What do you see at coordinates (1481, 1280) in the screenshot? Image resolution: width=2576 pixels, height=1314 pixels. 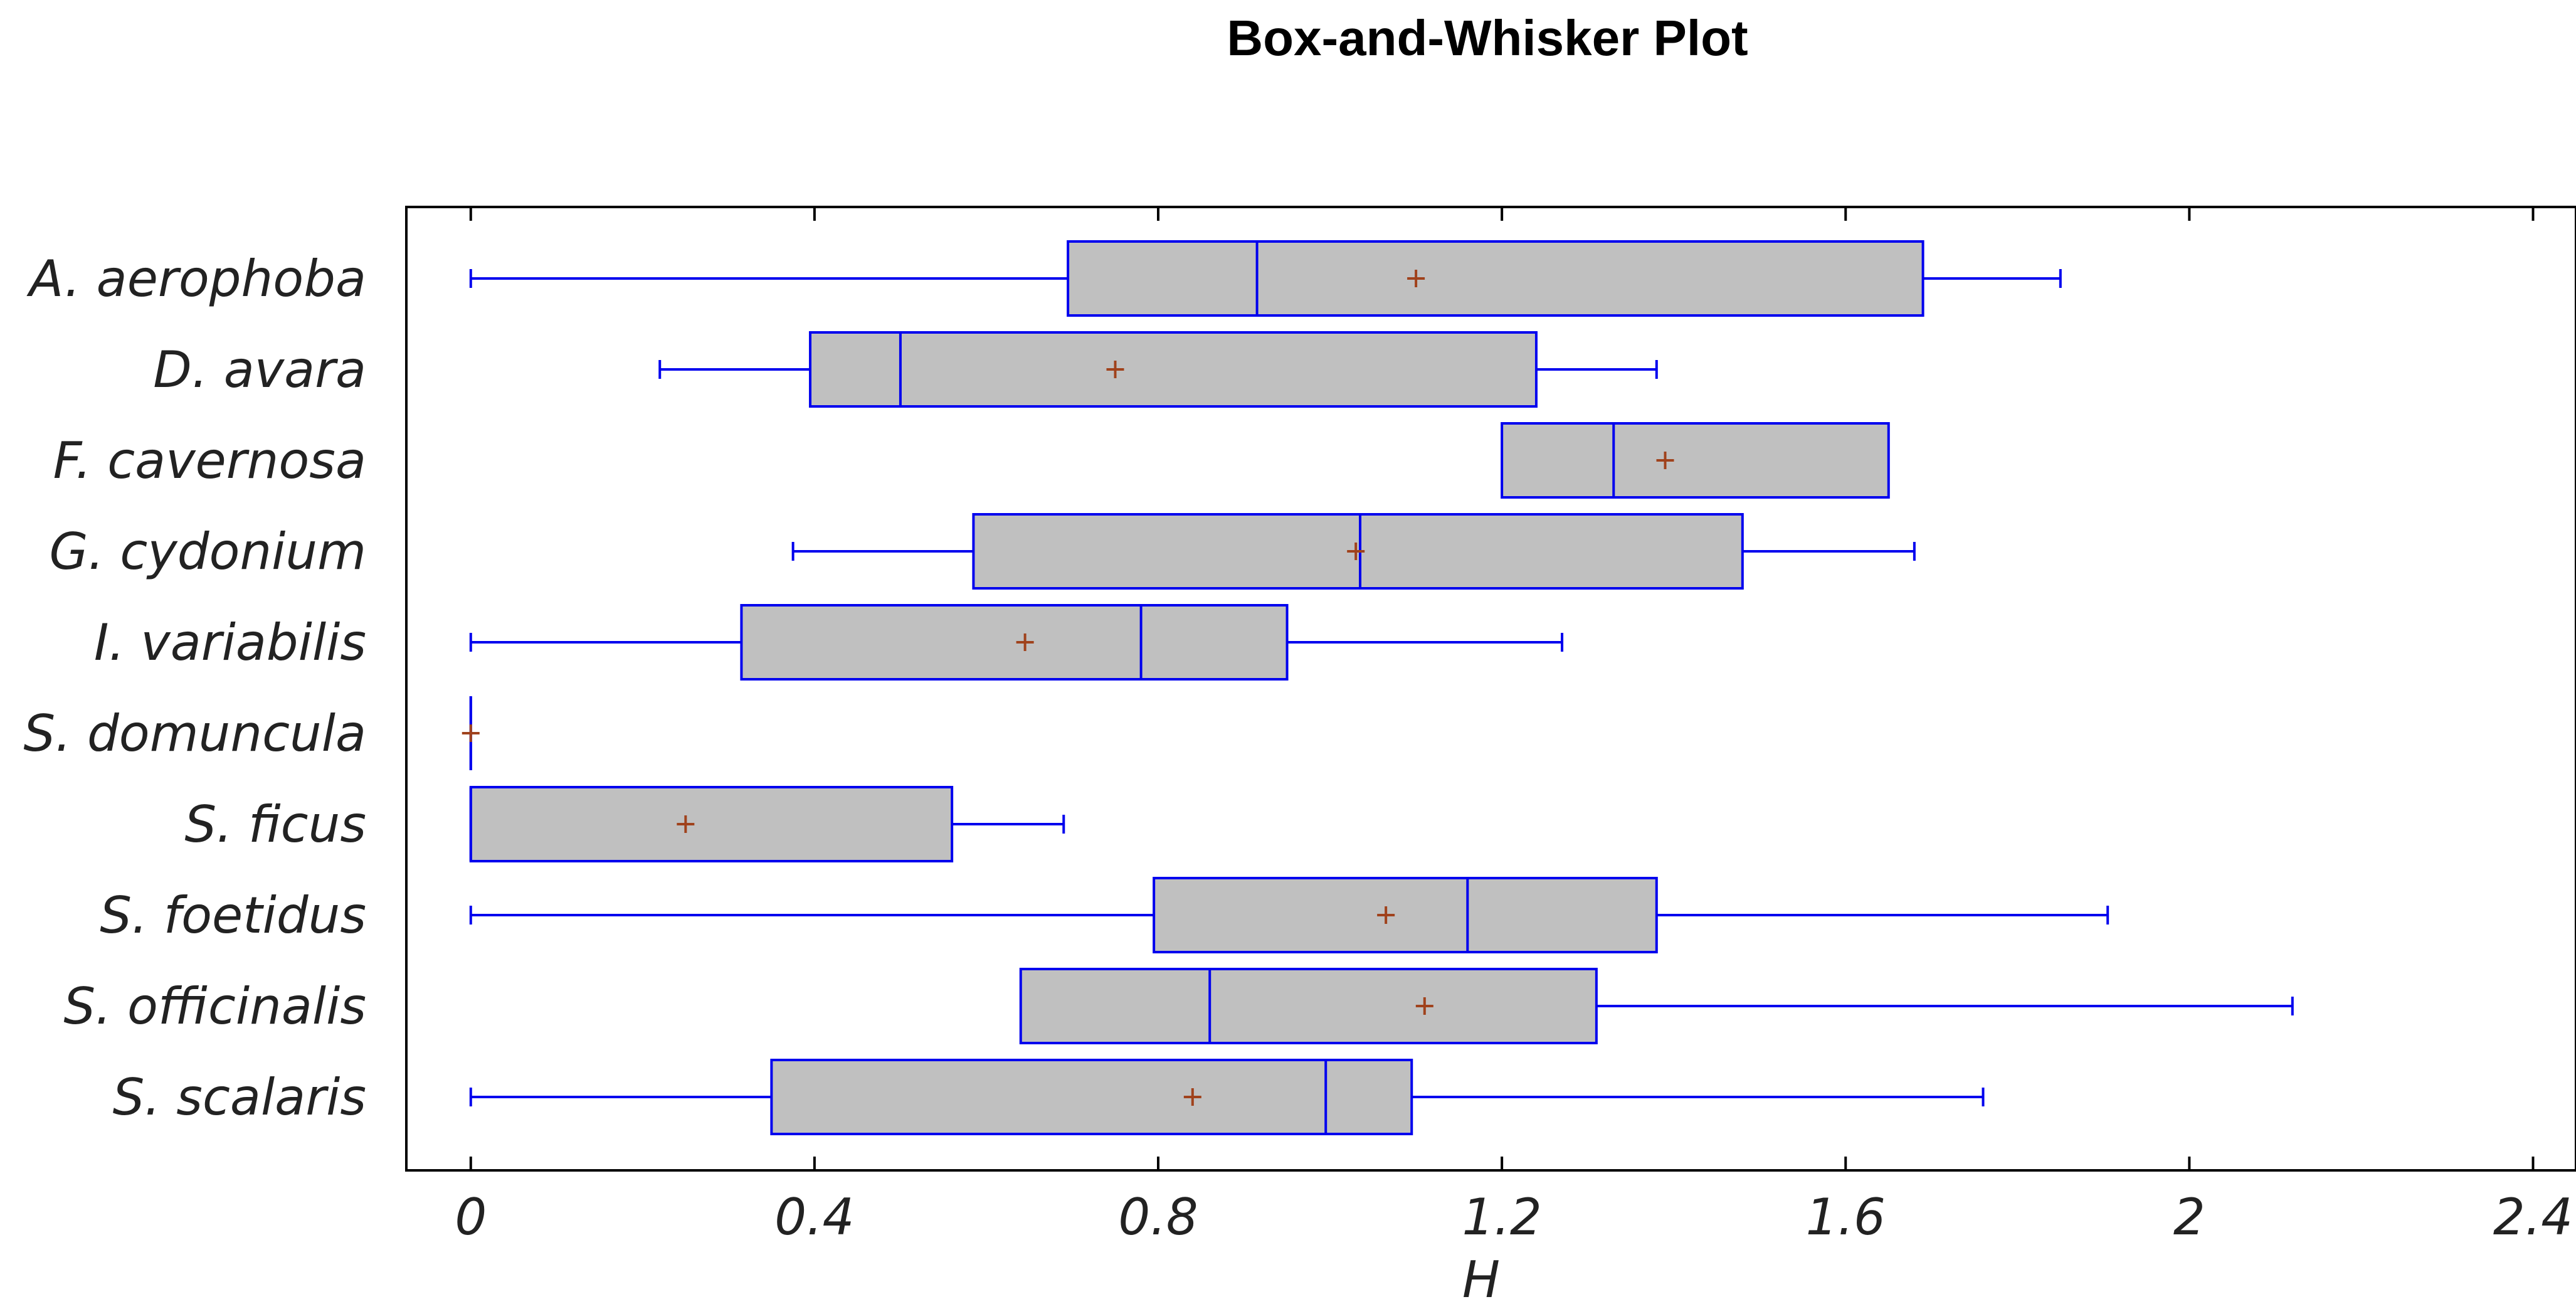 I see `x-axis-label: H` at bounding box center [1481, 1280].